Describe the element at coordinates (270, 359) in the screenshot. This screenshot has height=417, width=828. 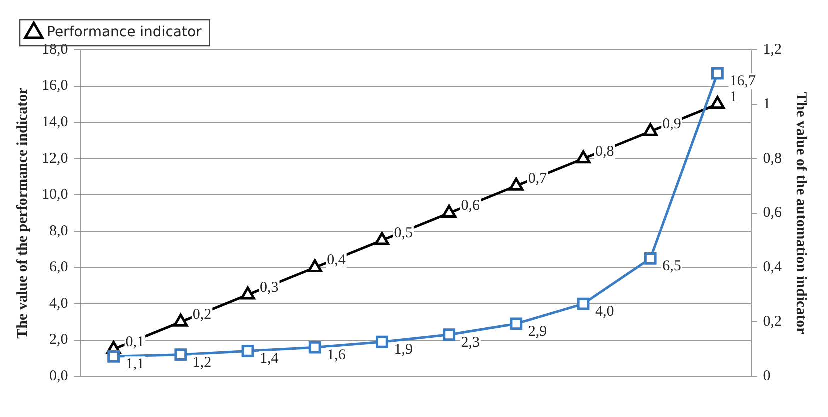
I see `data-label: 1,4` at that location.